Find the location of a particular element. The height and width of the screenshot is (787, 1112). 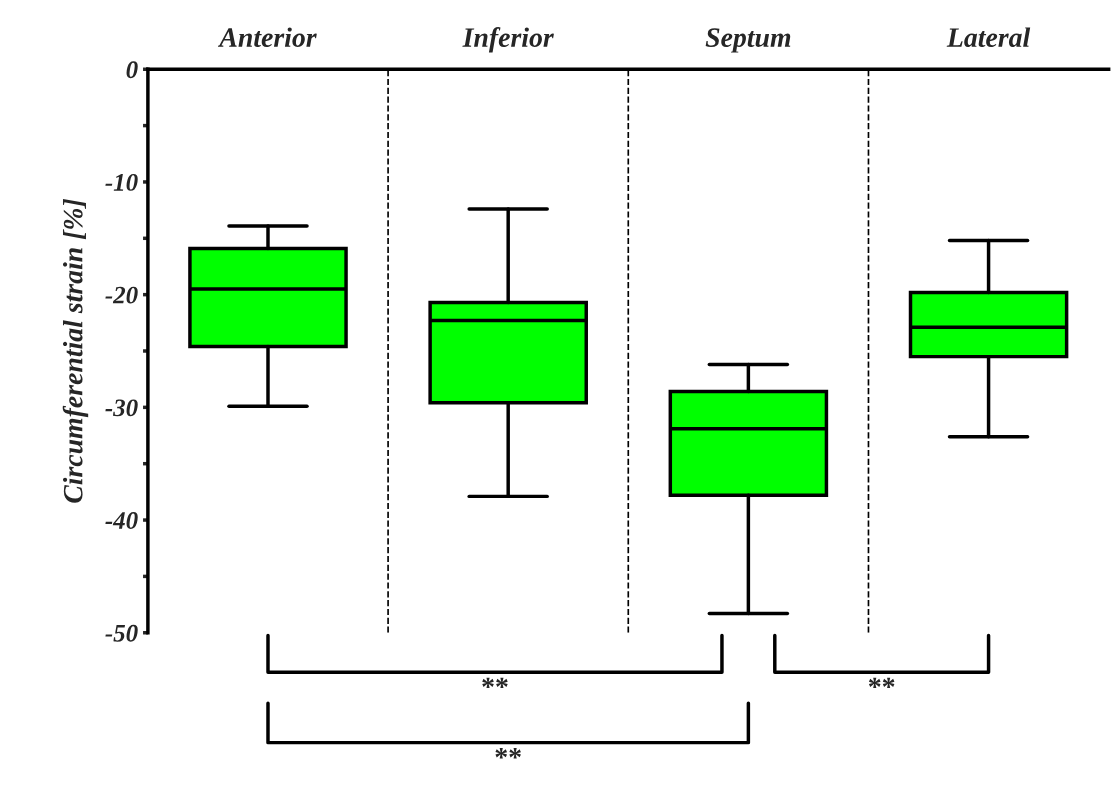

x-tick-label: Septum is located at coordinates (748, 40).